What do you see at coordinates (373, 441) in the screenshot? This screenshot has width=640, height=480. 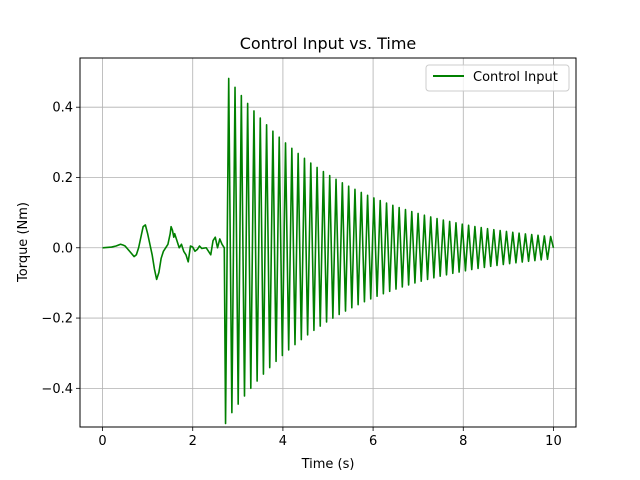 I see `x-tick-label: 6` at bounding box center [373, 441].